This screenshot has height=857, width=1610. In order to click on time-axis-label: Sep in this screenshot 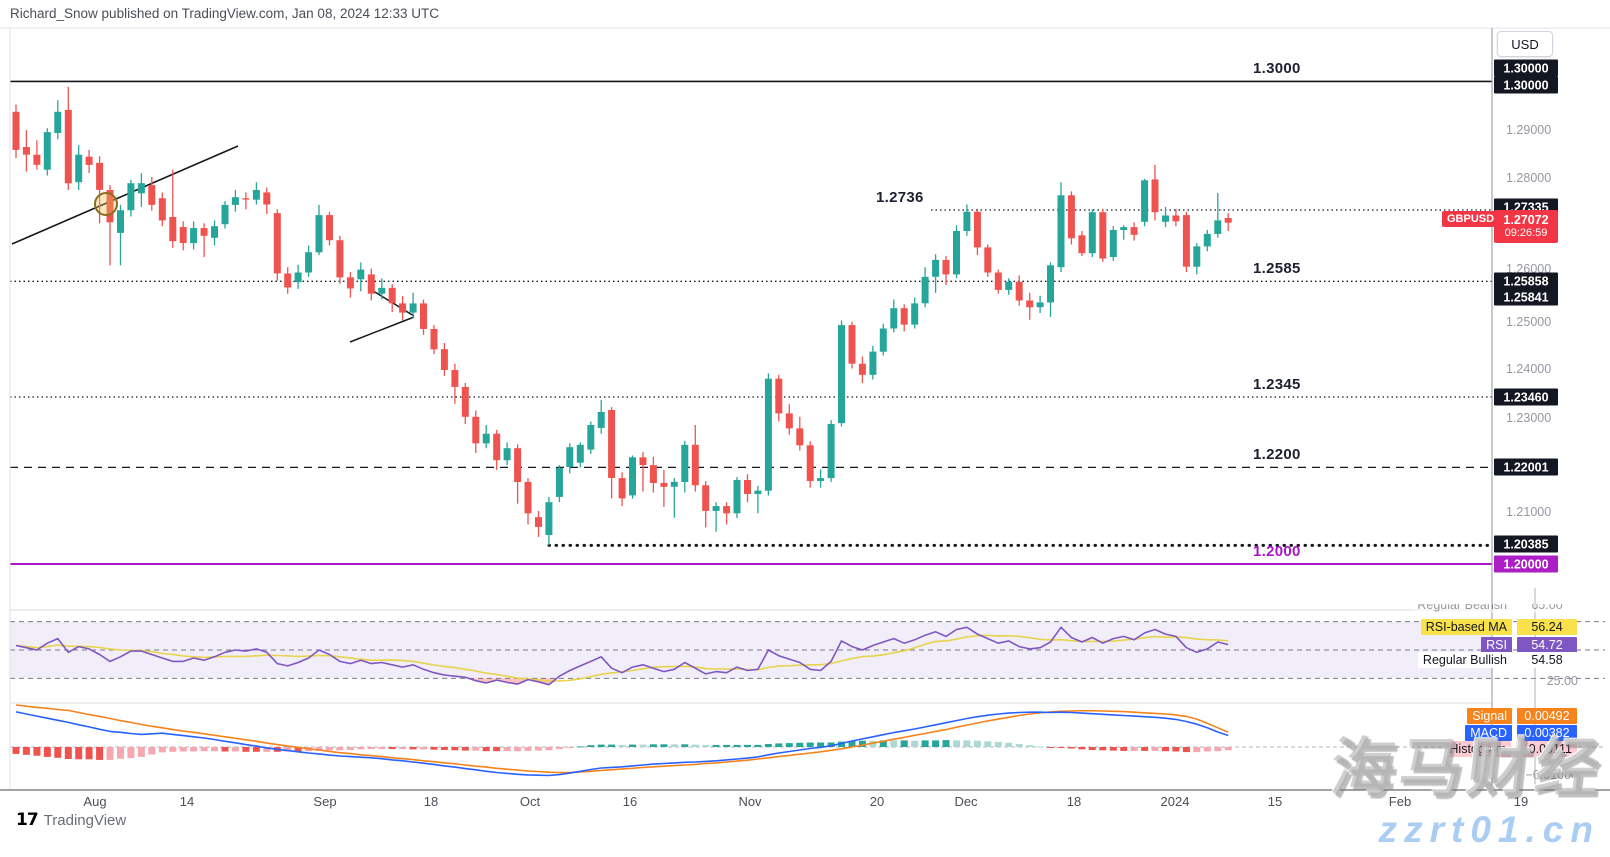, I will do `click(325, 801)`.